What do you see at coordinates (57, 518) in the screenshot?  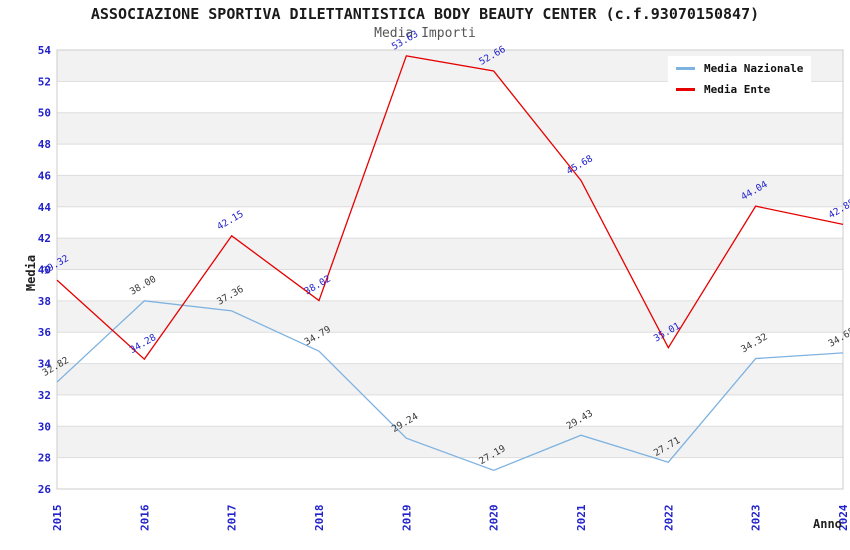 I see `x-tick-label: 2015` at bounding box center [57, 518].